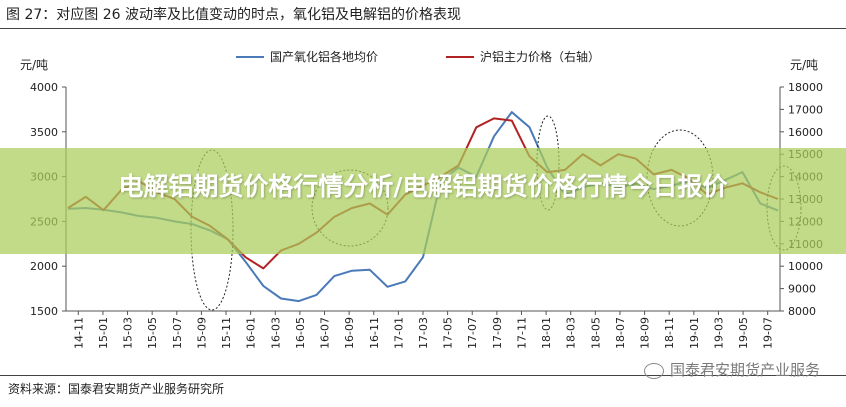  What do you see at coordinates (743, 333) in the screenshot?
I see `x-tick-label: 19-05` at bounding box center [743, 333].